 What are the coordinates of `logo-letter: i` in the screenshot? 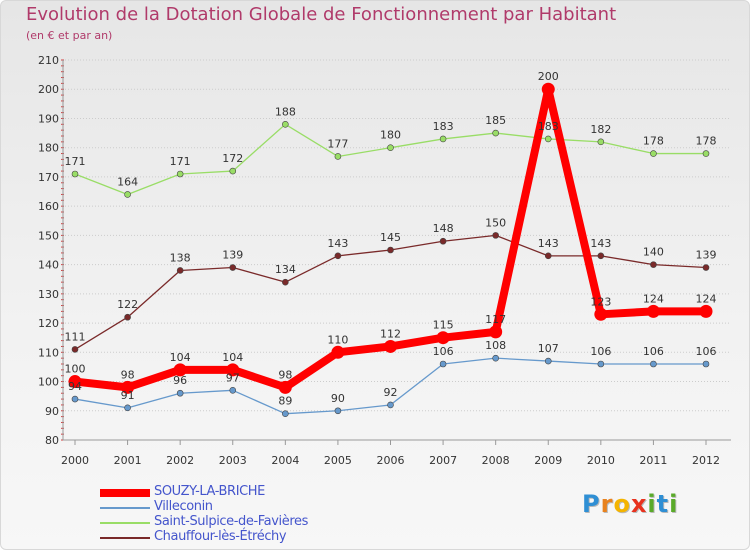 It's located at (652, 504).